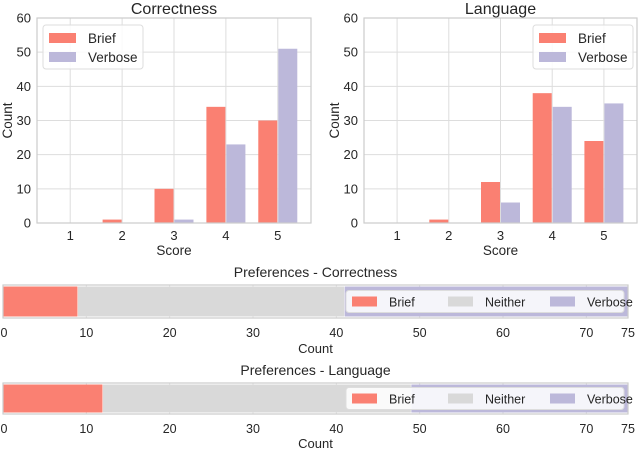 The image size is (640, 453). What do you see at coordinates (351, 52) in the screenshot?
I see `y-tick-label: 50` at bounding box center [351, 52].